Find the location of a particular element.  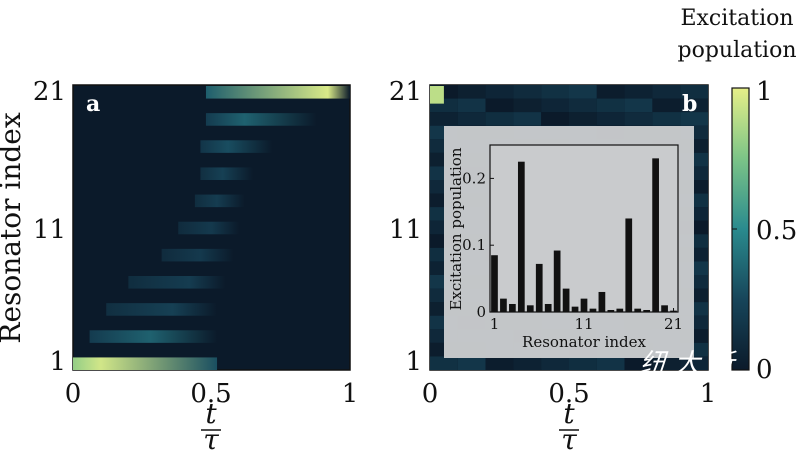

colorbar: Excitation population 1 0.5 0 is located at coordinates (737, 195).